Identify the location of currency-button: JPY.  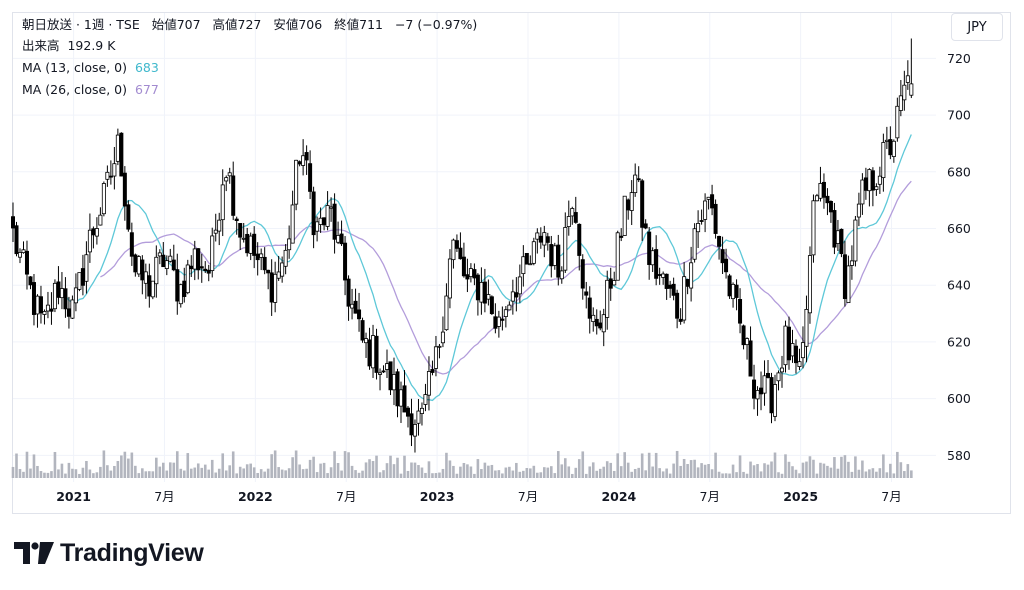
(977, 27).